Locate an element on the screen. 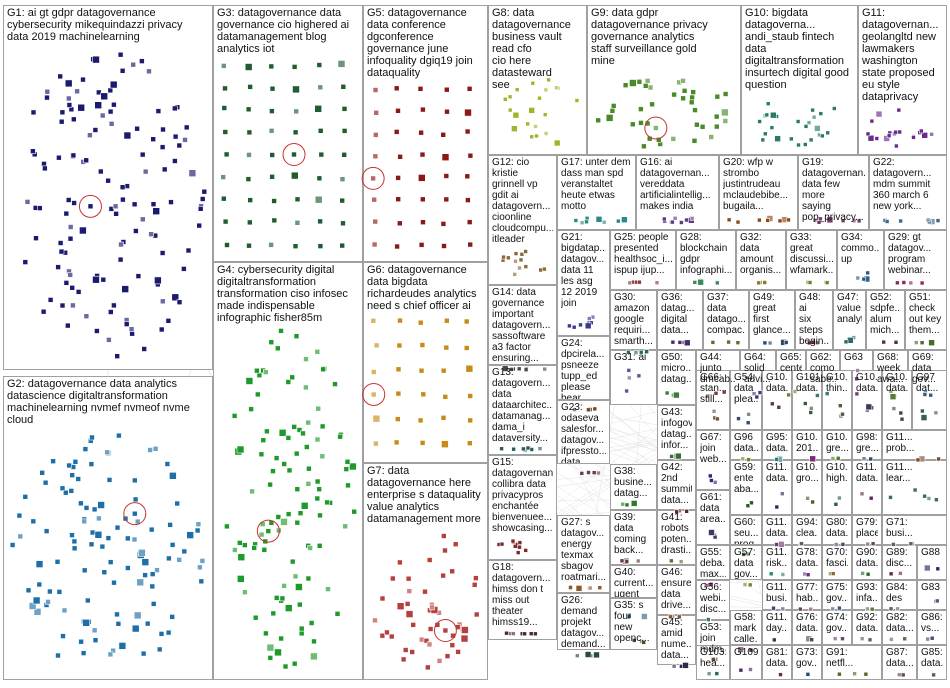 Image resolution: width=950 pixels, height=688 pixels. node-g15 is located at coordinates (502, 544).